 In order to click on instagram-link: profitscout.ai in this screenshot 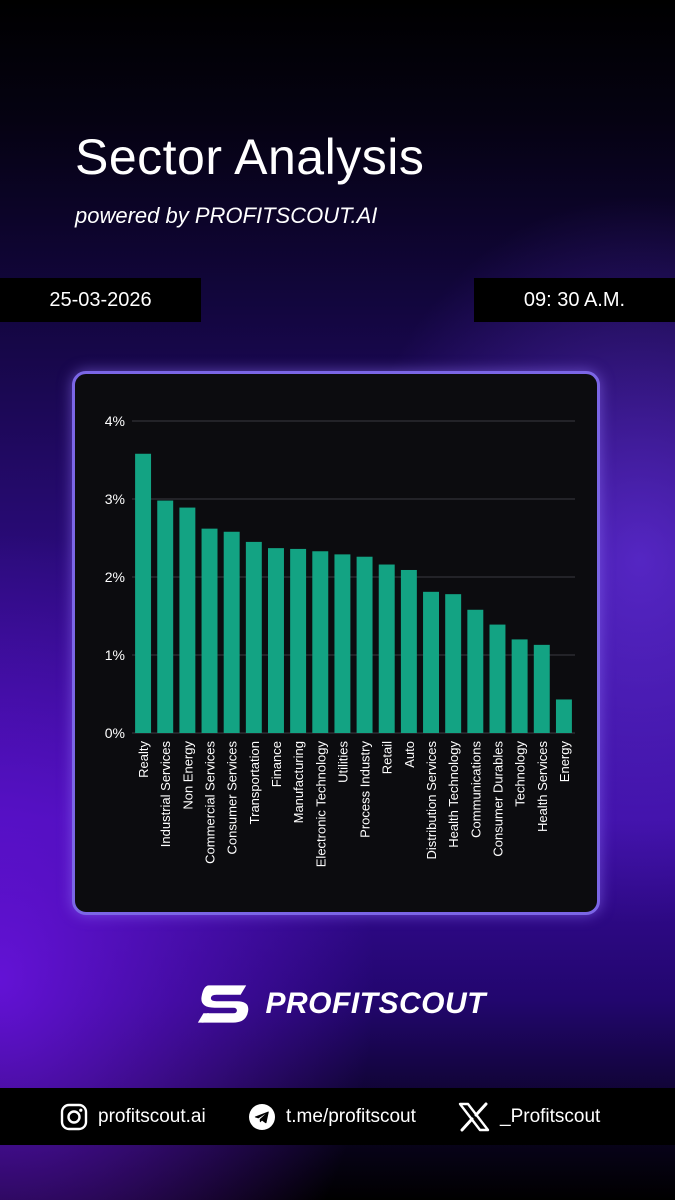, I will do `click(133, 1116)`.